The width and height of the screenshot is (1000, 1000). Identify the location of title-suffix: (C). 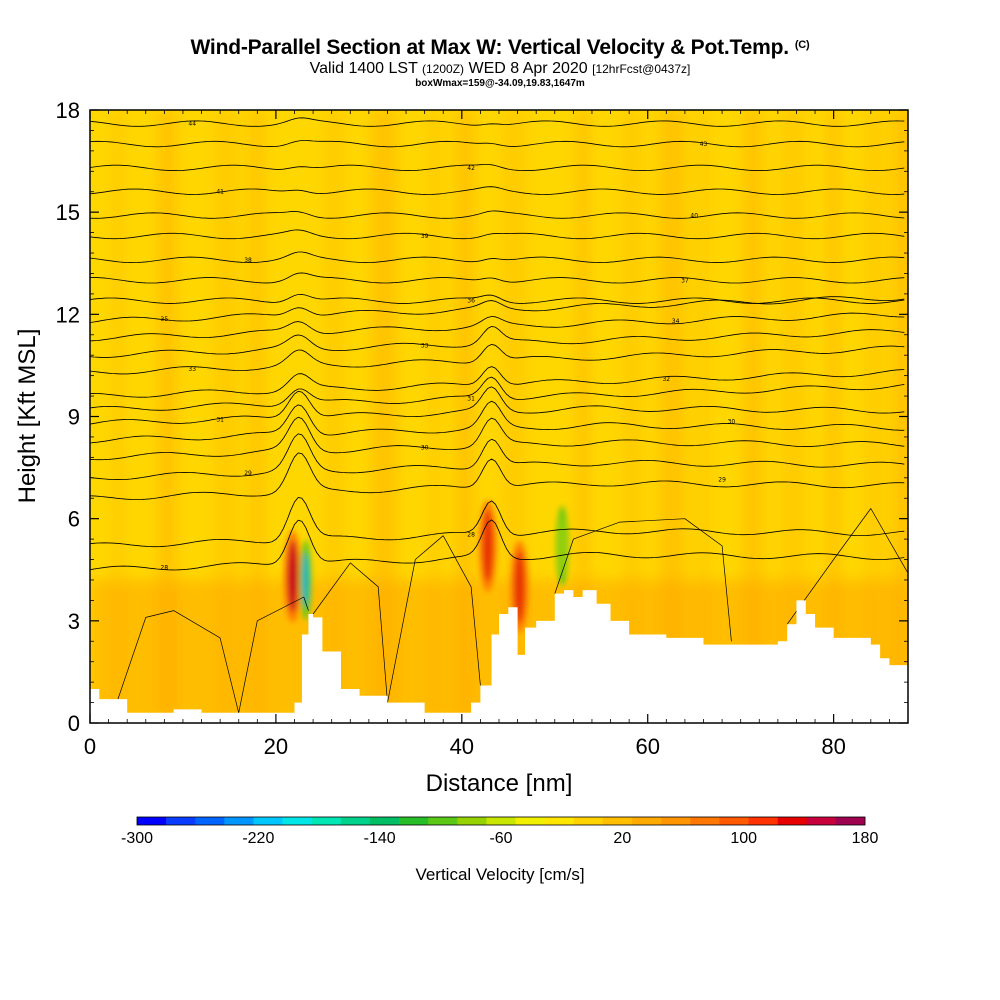
(802, 45).